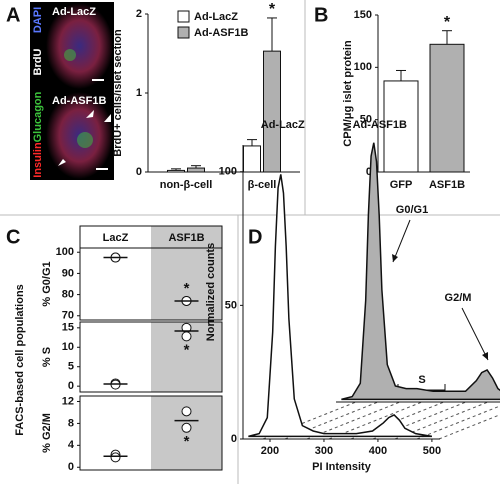  What do you see at coordinates (216, 17) in the screenshot?
I see `legend-label: Ad-LacZ` at bounding box center [216, 17].